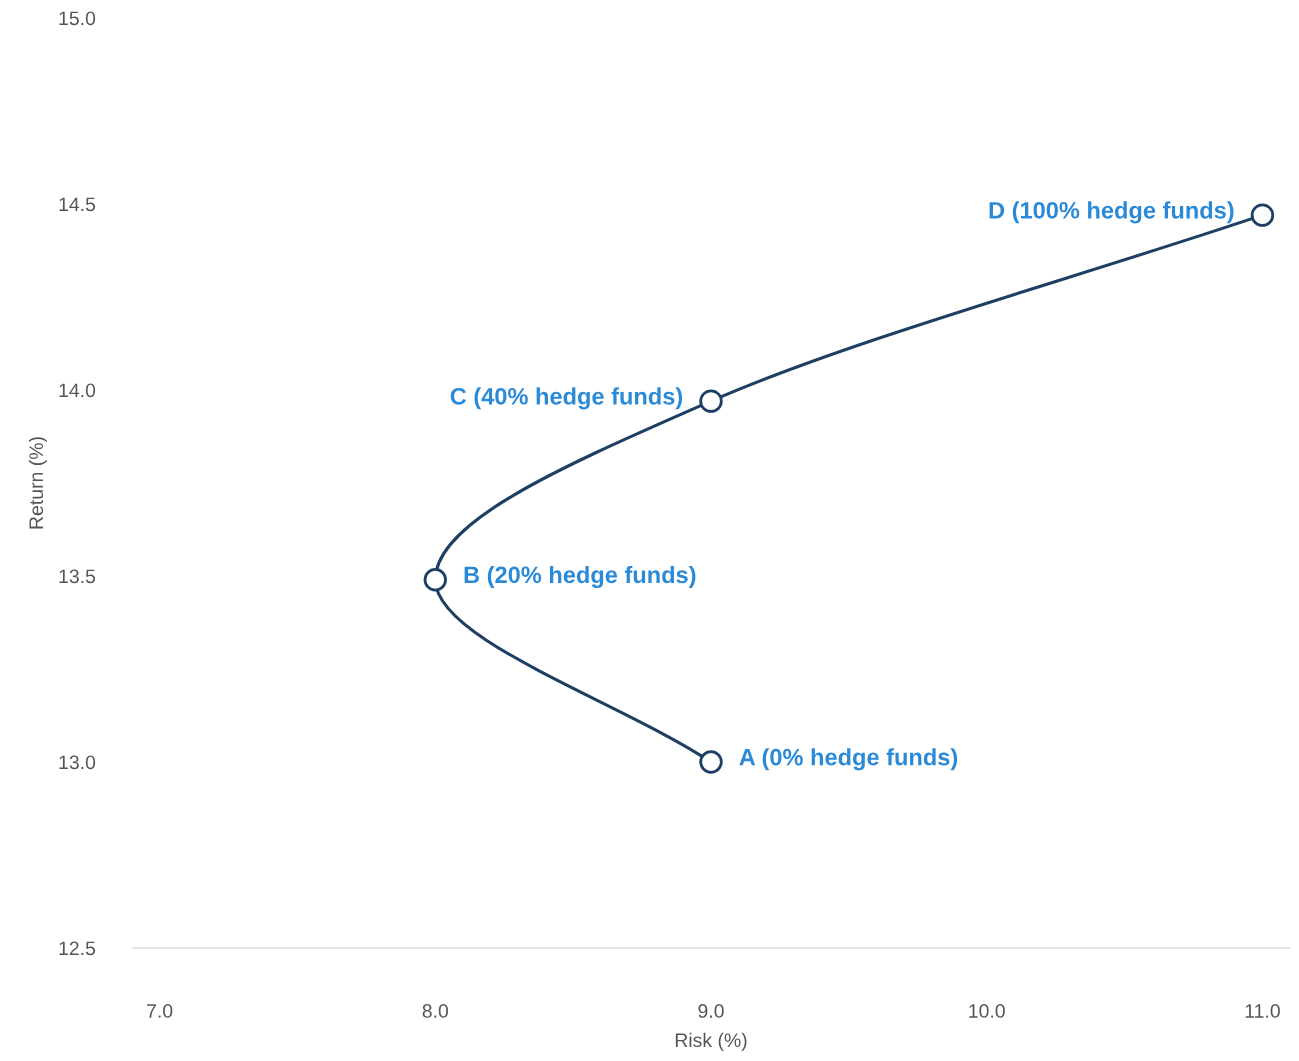 The image size is (1299, 1061). Describe the element at coordinates (566, 398) in the screenshot. I see `annotation: C (40% hedge funds)` at that location.